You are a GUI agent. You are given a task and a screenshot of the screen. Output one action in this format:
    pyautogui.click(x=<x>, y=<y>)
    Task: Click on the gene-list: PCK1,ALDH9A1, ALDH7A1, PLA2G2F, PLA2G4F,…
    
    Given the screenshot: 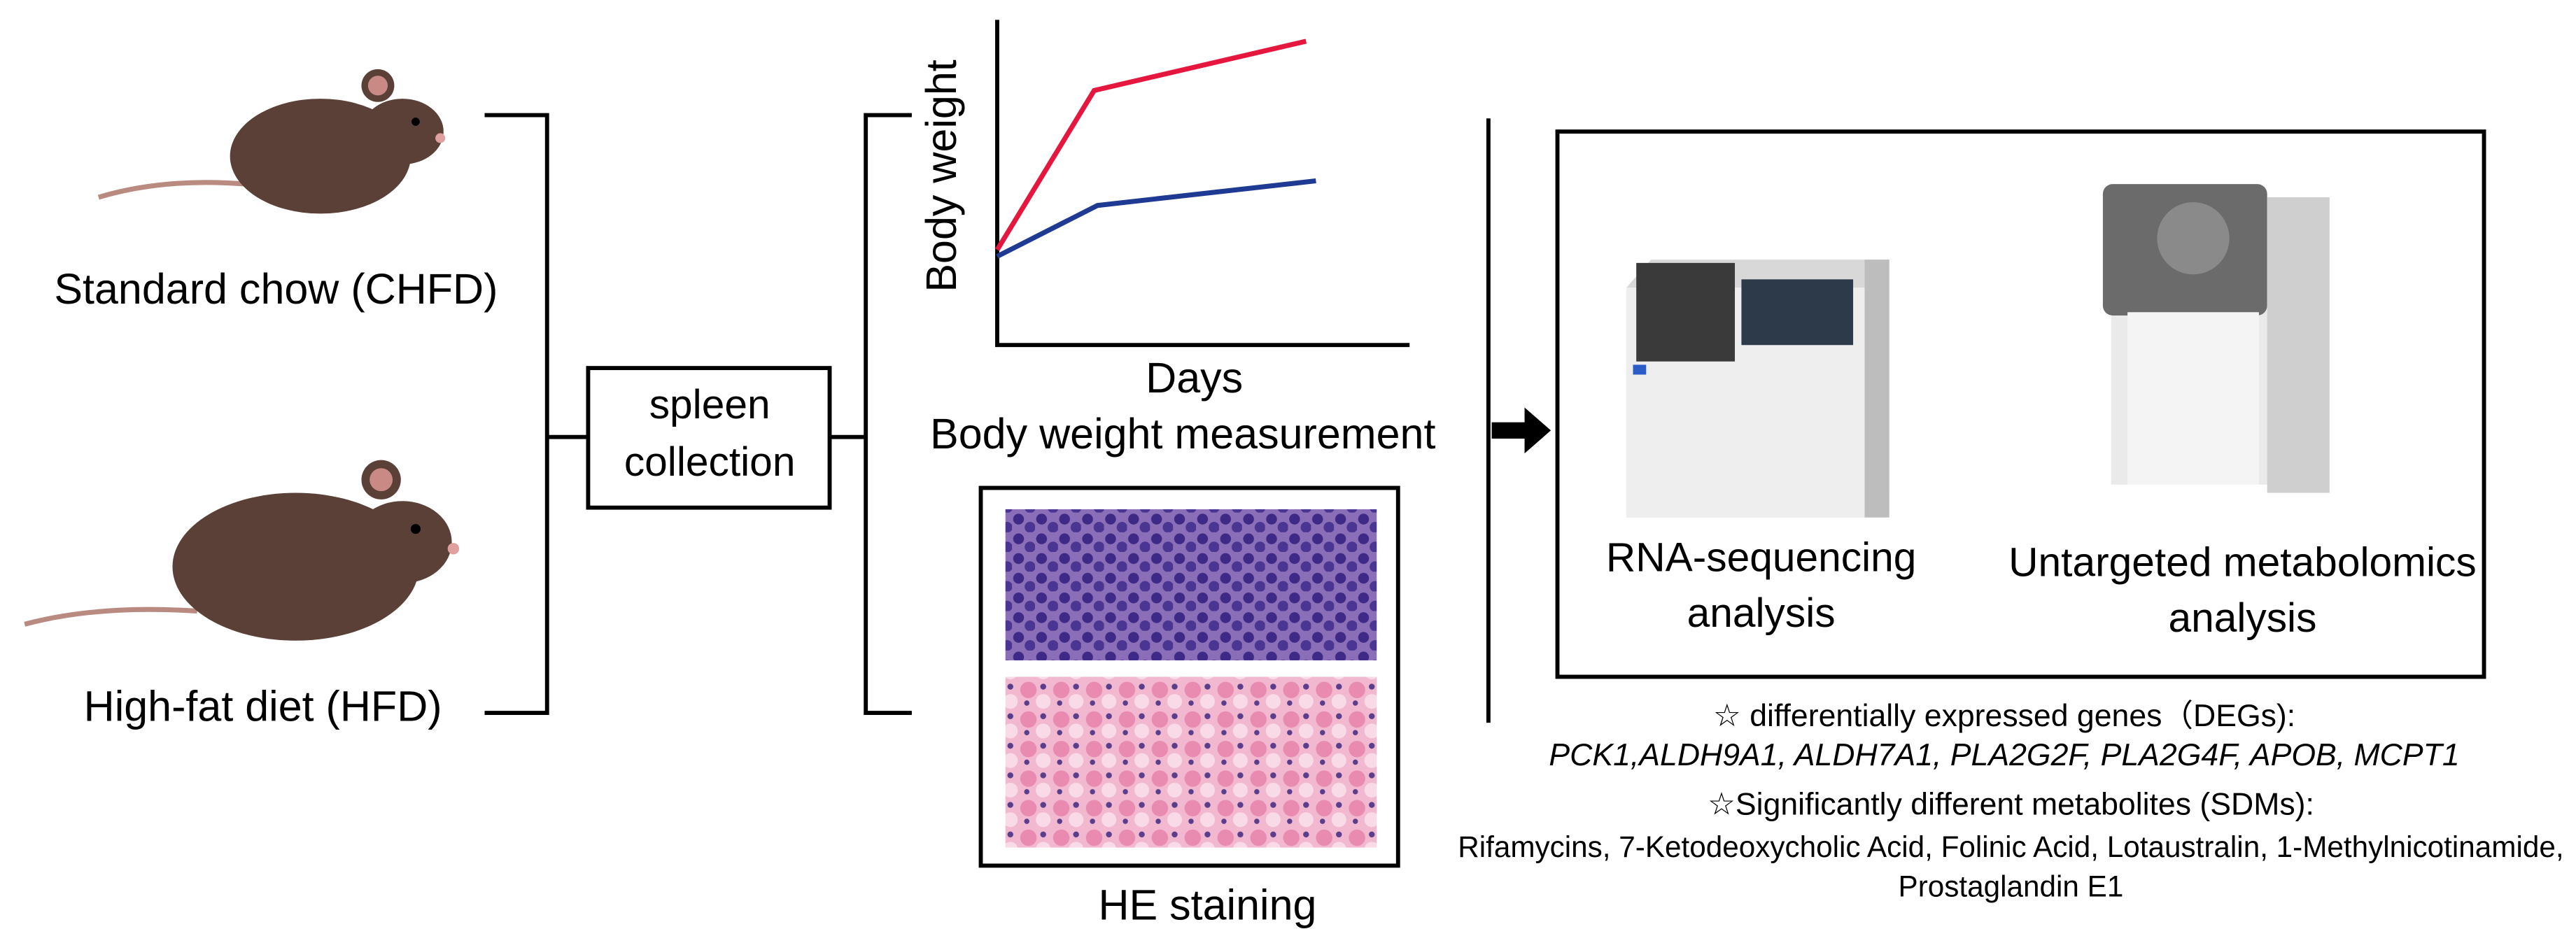 What is the action you would take?
    pyautogui.click(x=2004, y=755)
    